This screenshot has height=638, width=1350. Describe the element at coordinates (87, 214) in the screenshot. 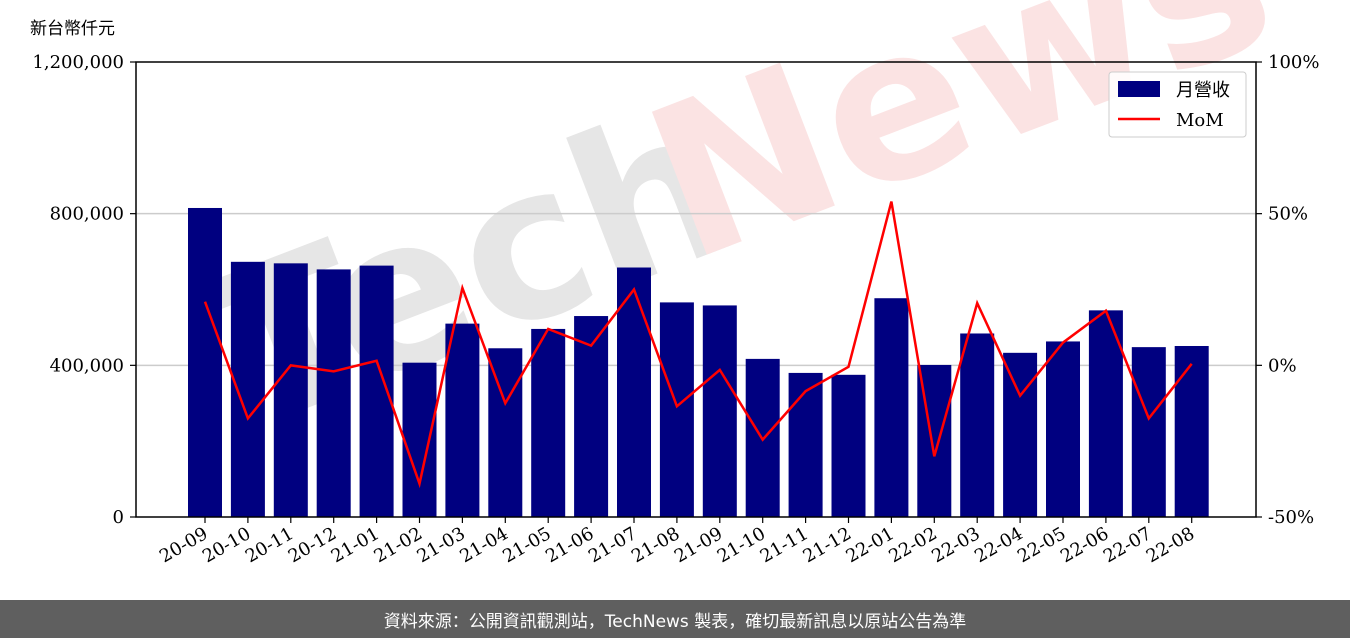

I see `y-left-tick-label: 800,000` at that location.